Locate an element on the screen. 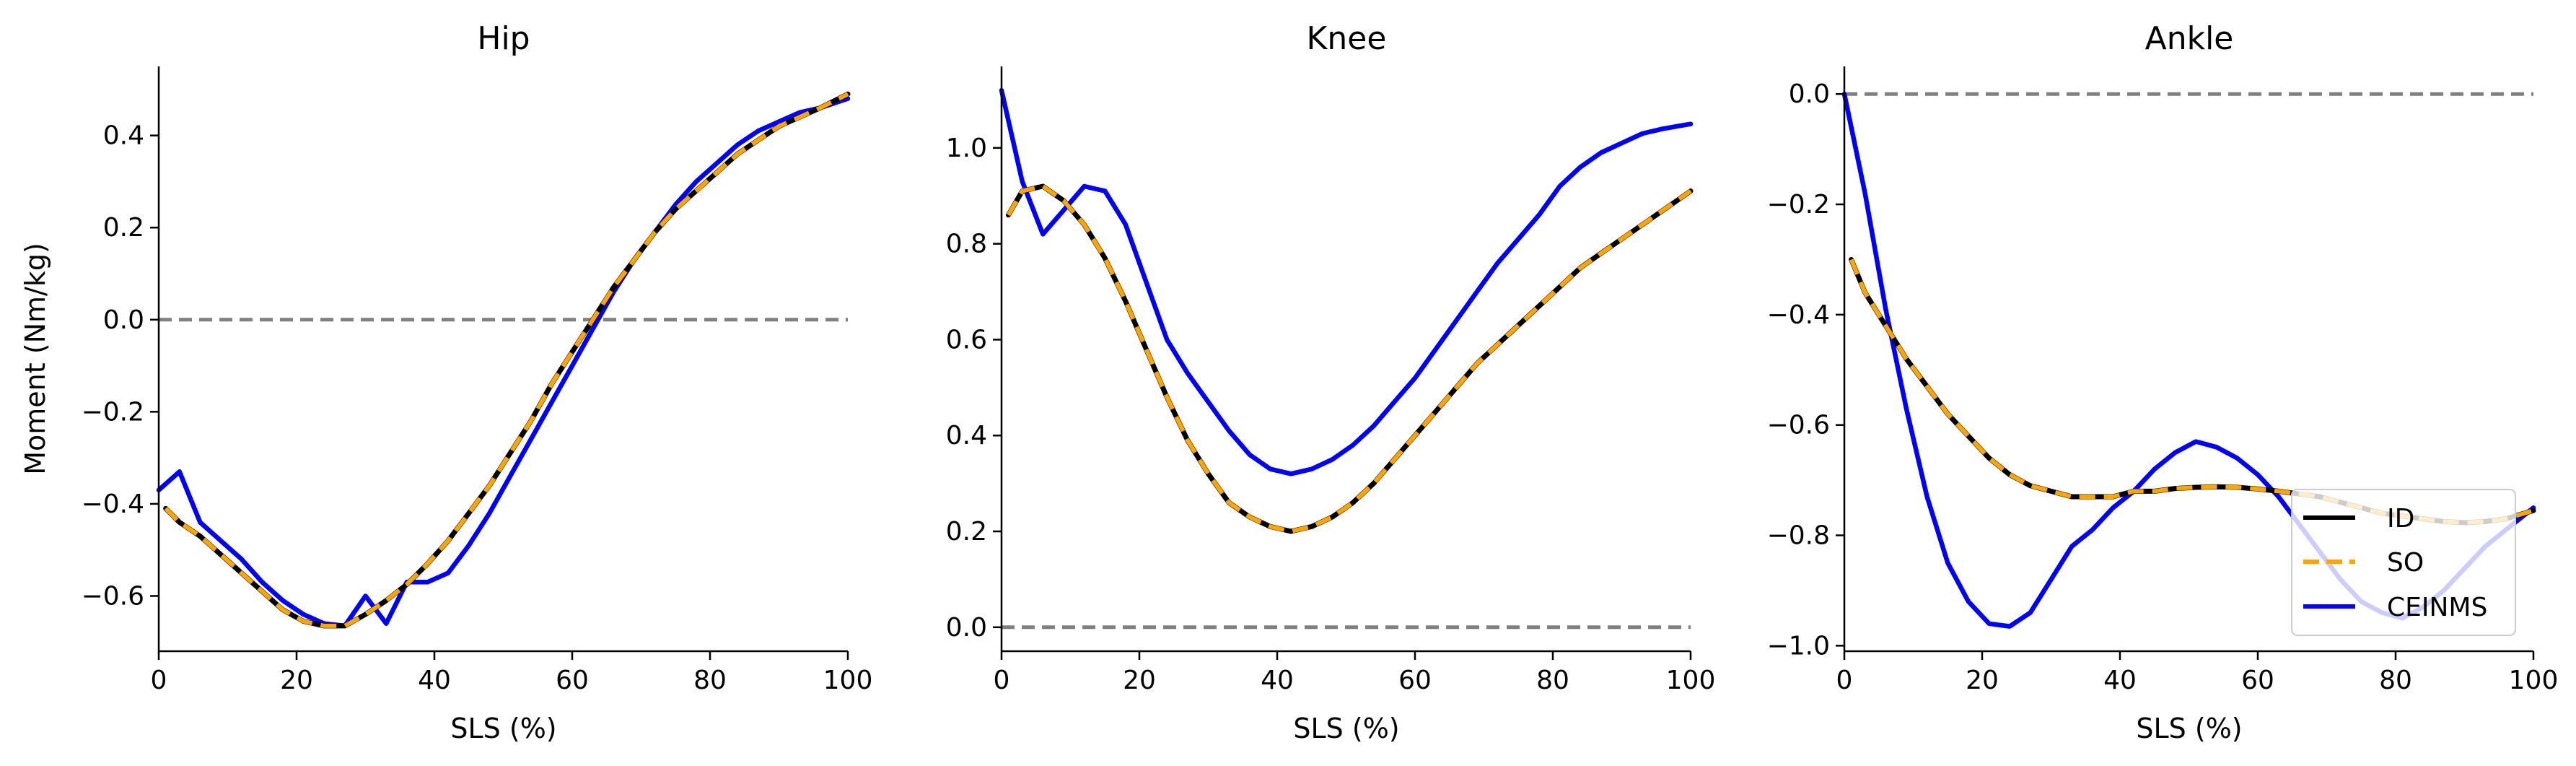 The height and width of the screenshot is (766, 2576). panel-title-knee: Knee is located at coordinates (1347, 38).